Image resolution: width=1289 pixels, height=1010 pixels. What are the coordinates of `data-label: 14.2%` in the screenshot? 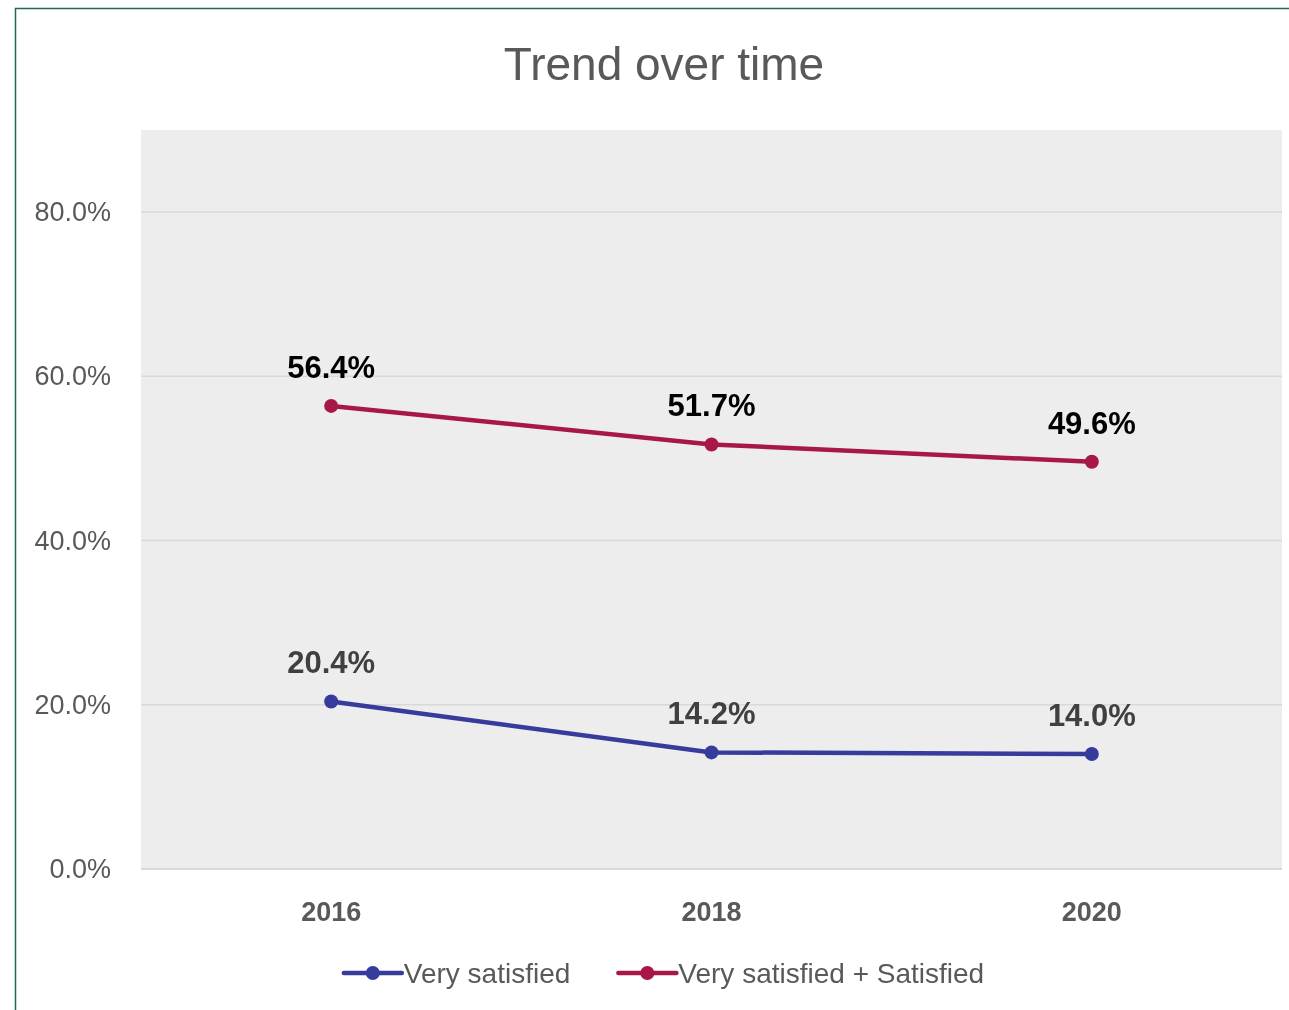 It's located at (711, 714).